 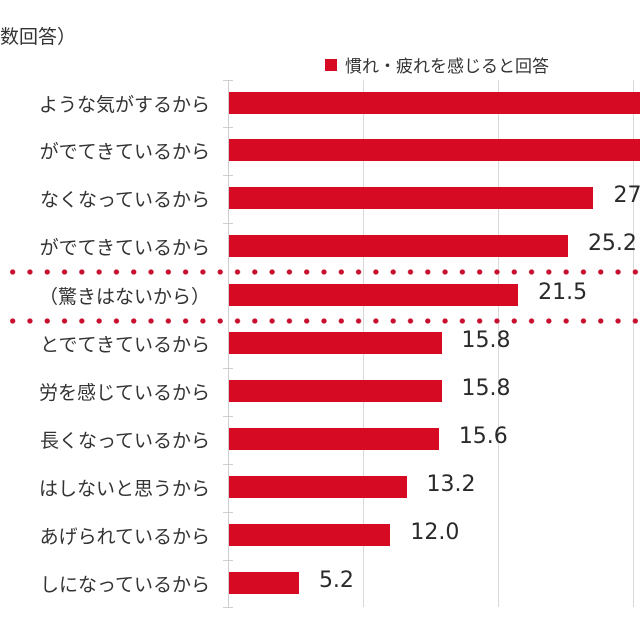 I want to click on bar-row-highlighted: （驚きはないから） 21.5, so click(x=320, y=295).